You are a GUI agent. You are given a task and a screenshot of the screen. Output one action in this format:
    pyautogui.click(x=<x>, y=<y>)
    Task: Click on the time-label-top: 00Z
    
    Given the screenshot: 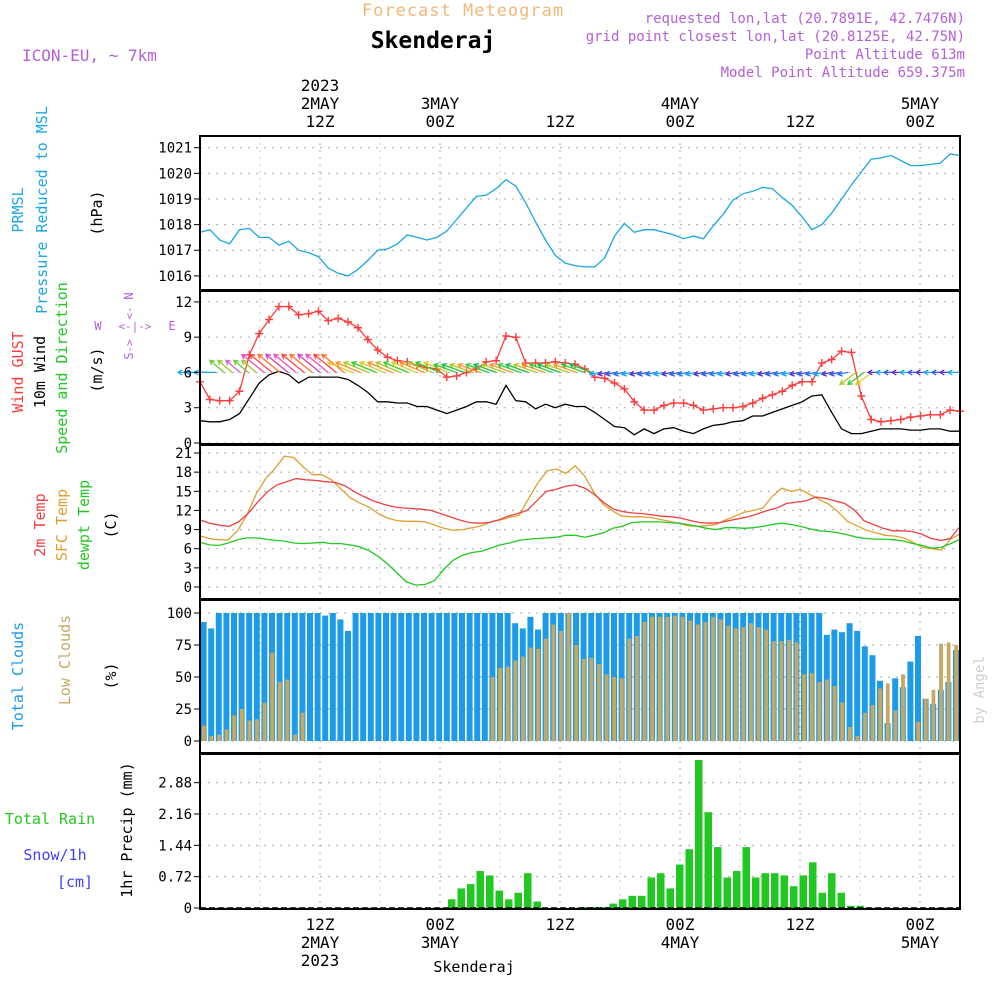 What is the action you would take?
    pyautogui.click(x=680, y=121)
    